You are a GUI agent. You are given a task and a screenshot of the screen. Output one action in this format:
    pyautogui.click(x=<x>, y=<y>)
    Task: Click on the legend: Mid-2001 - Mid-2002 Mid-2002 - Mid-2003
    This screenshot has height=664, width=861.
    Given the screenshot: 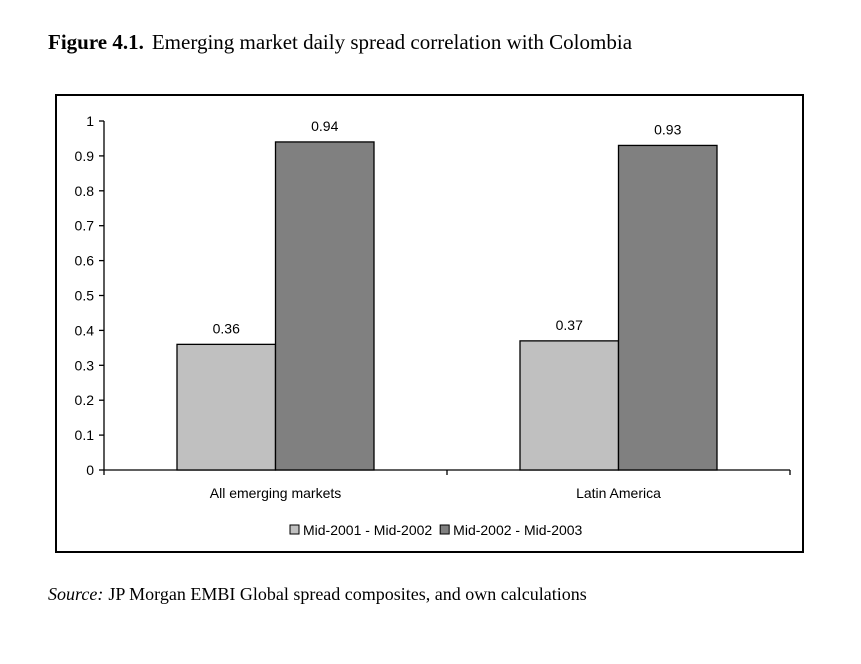 What is the action you would take?
    pyautogui.click(x=436, y=530)
    